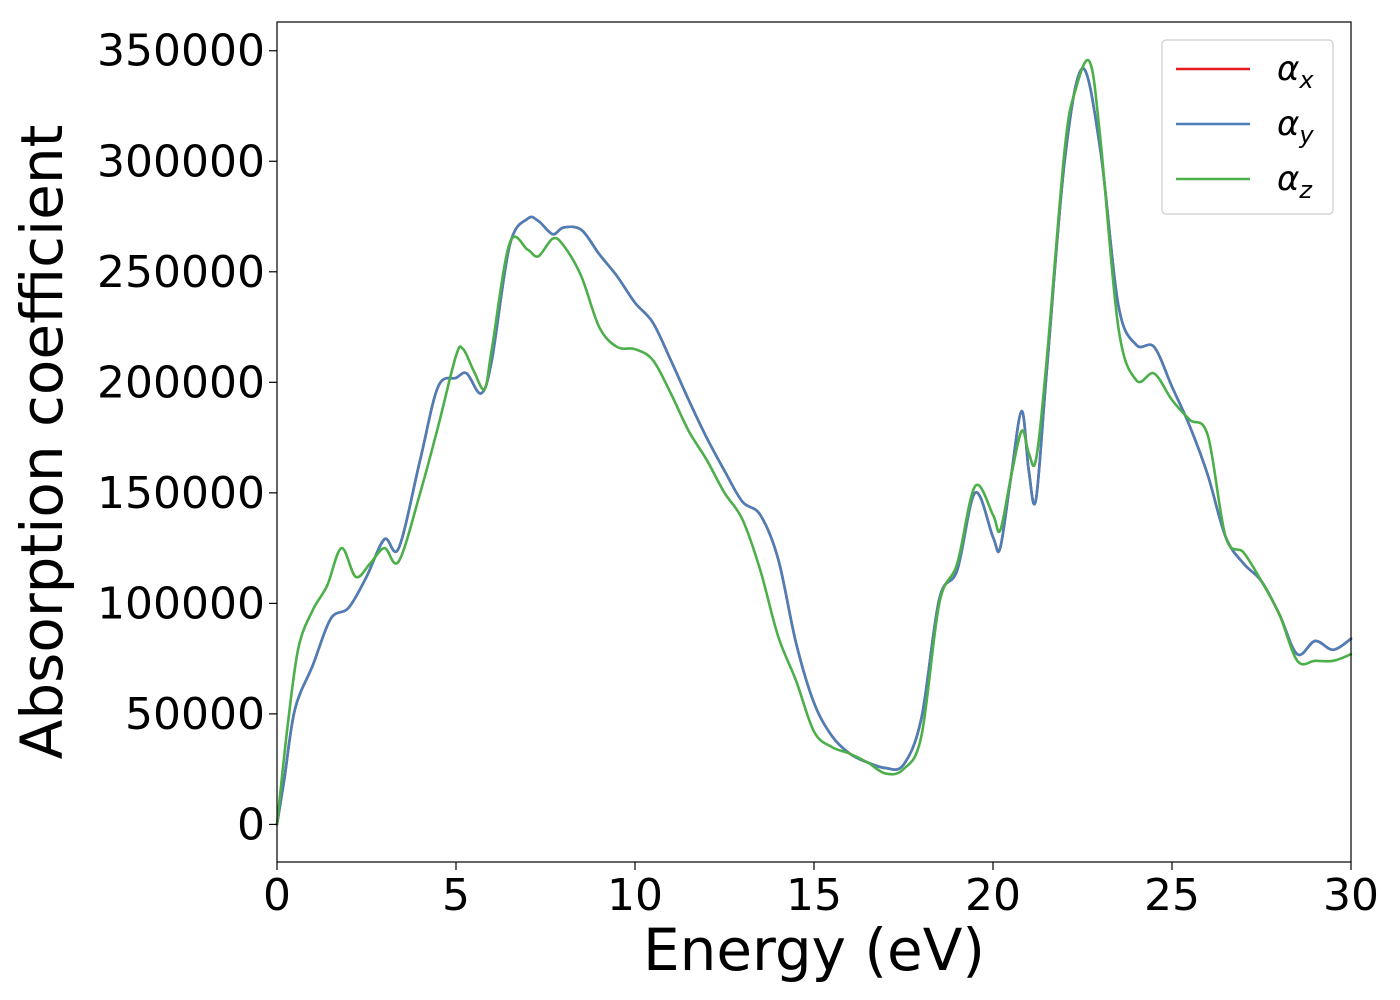 This screenshot has height=1000, width=1400. I want to click on x-tick-label: 30, so click(1351, 895).